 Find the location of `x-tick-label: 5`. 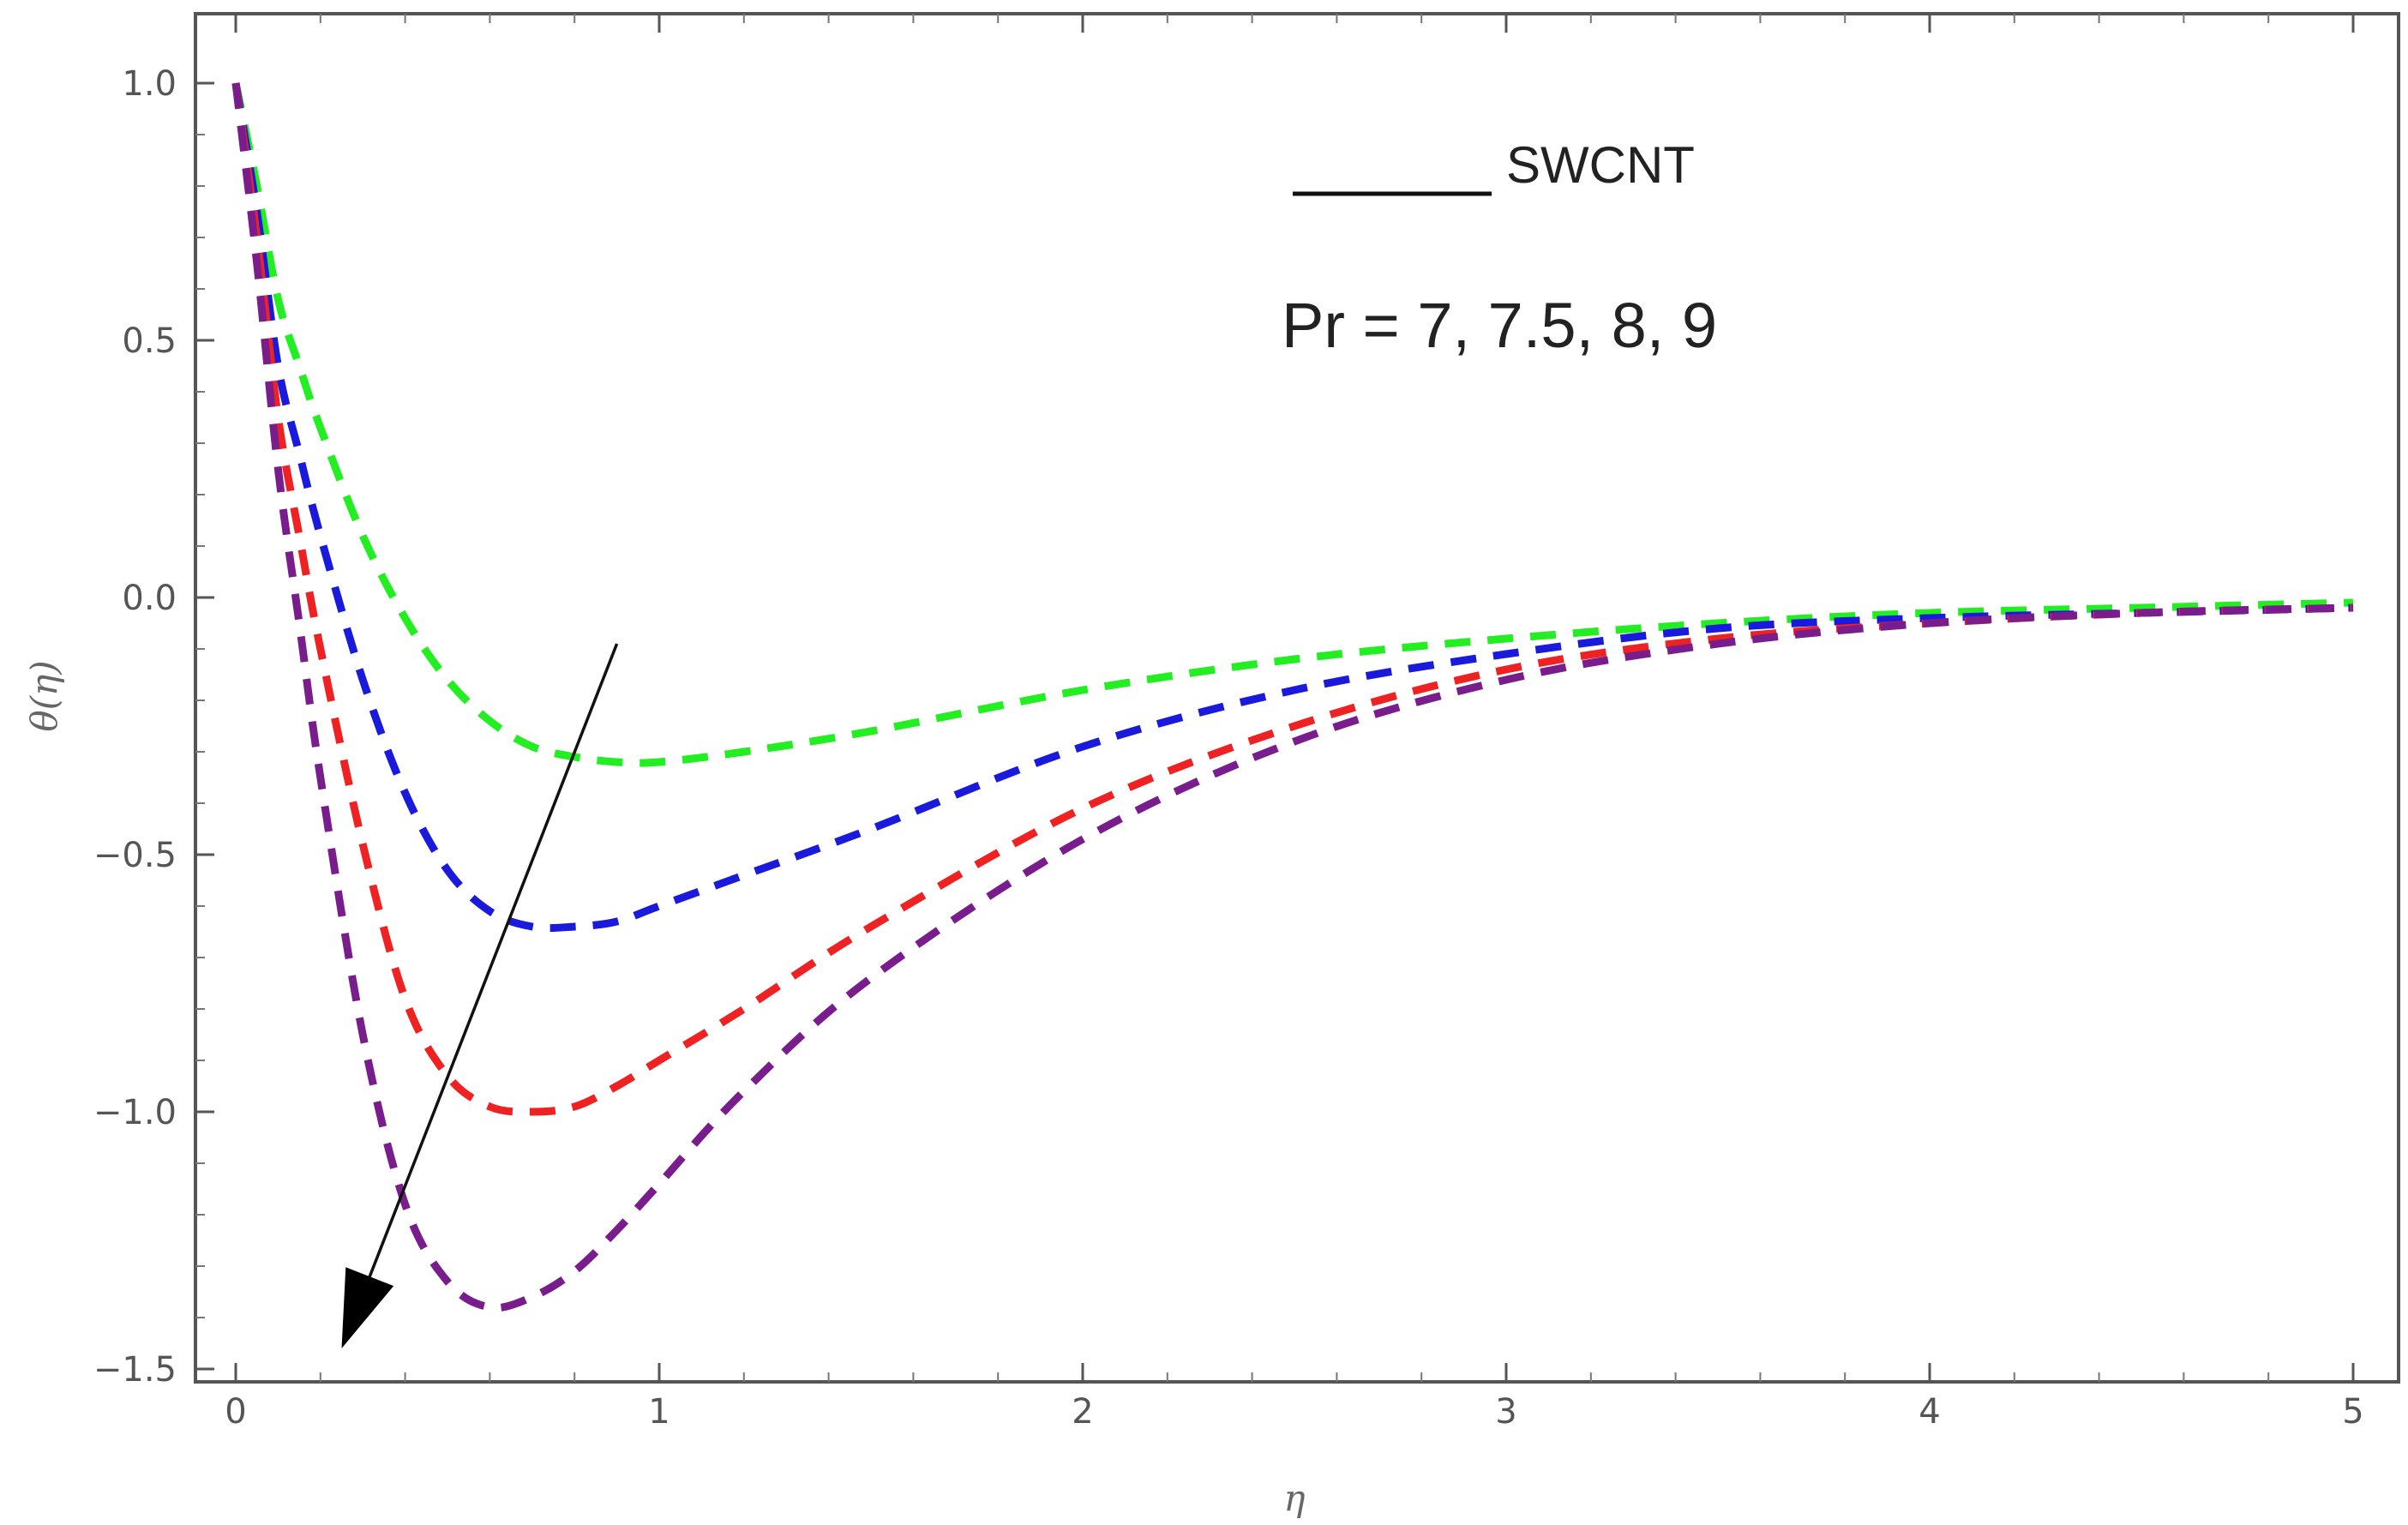

x-tick-label: 5 is located at coordinates (2353, 1412).